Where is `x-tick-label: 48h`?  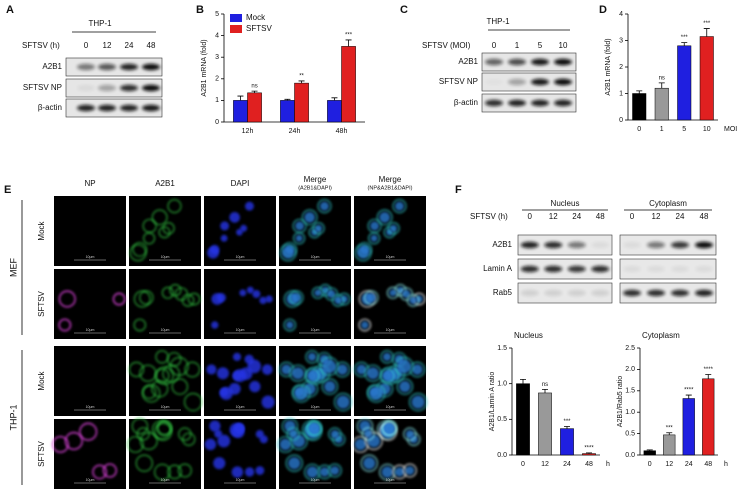
x-tick-label: 48h is located at coordinates (342, 131).